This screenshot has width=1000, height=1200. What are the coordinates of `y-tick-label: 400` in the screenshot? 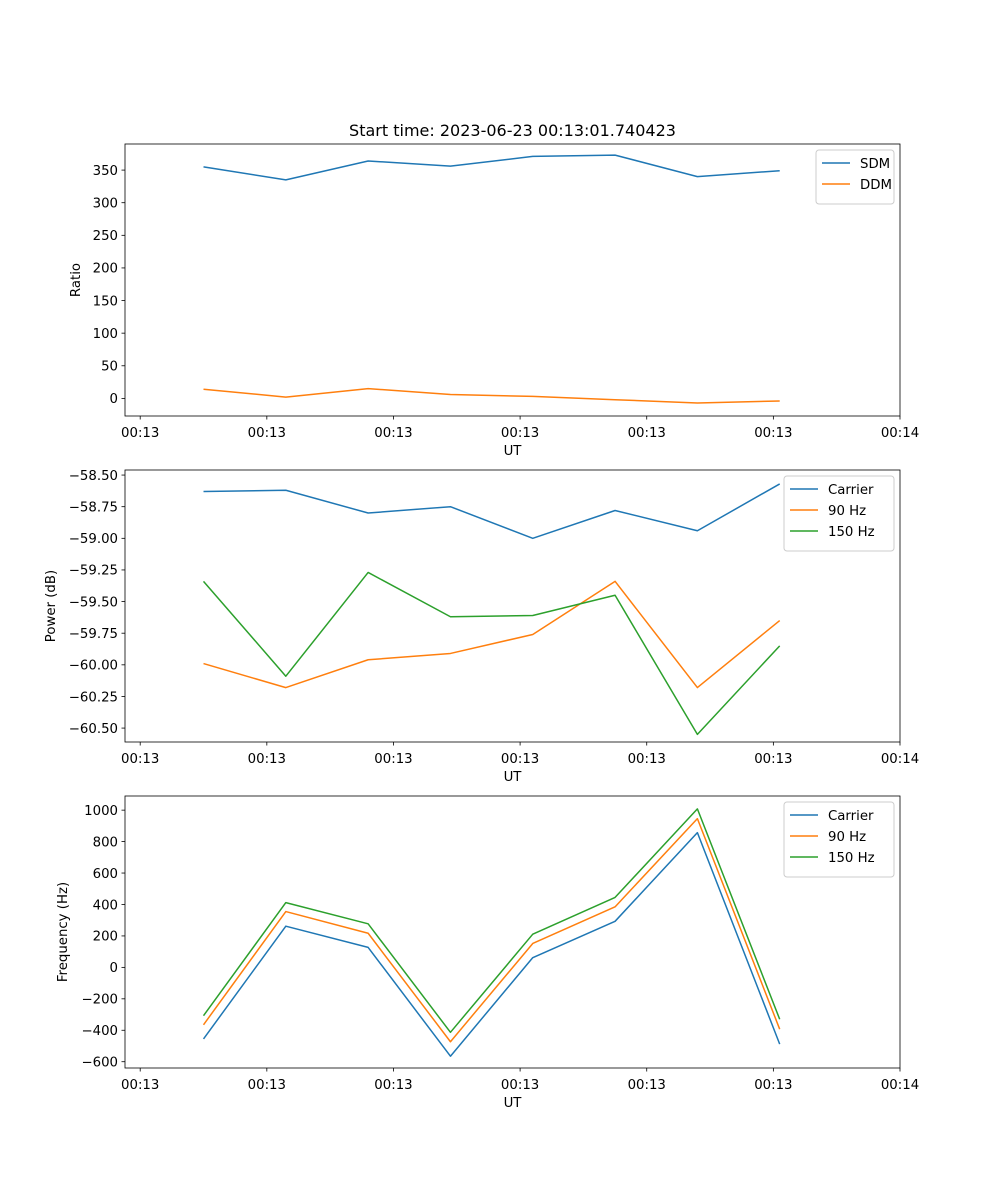 It's located at (105, 905).